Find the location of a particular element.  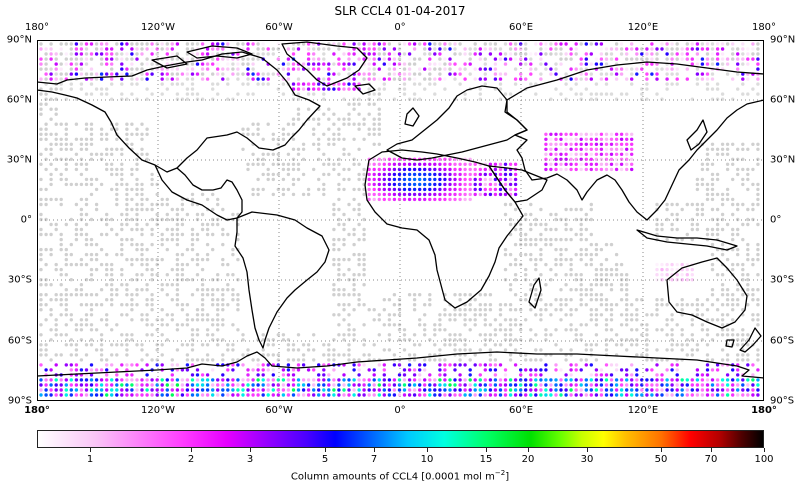

colorbar-tick-label: 30 is located at coordinates (587, 459).